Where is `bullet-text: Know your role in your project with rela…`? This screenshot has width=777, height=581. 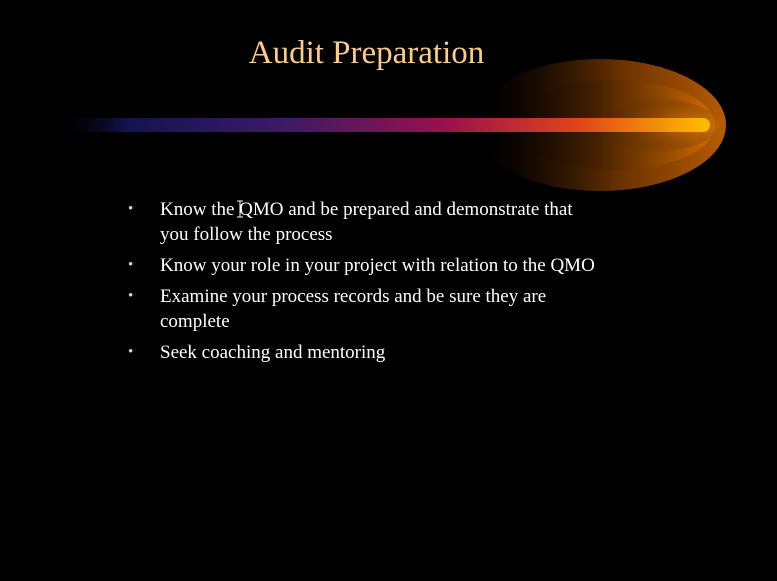
bullet-text: Know your role in your project with rela… is located at coordinates (377, 265).